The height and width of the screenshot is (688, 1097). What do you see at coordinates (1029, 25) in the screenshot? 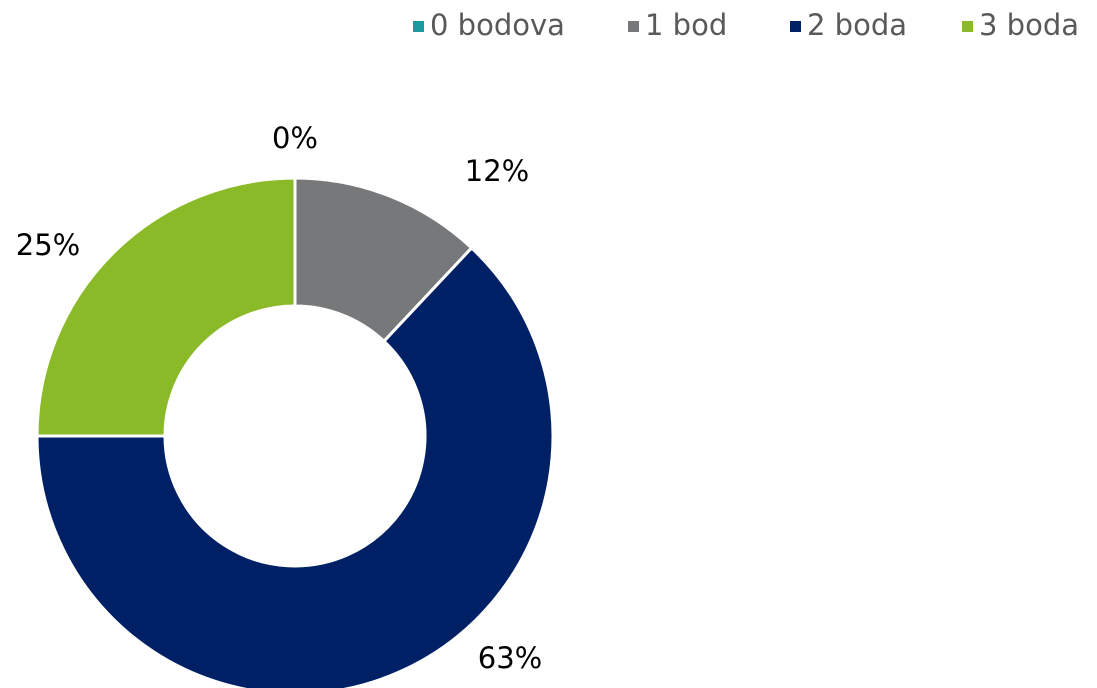
I see `legend-label: 3 boda` at bounding box center [1029, 25].